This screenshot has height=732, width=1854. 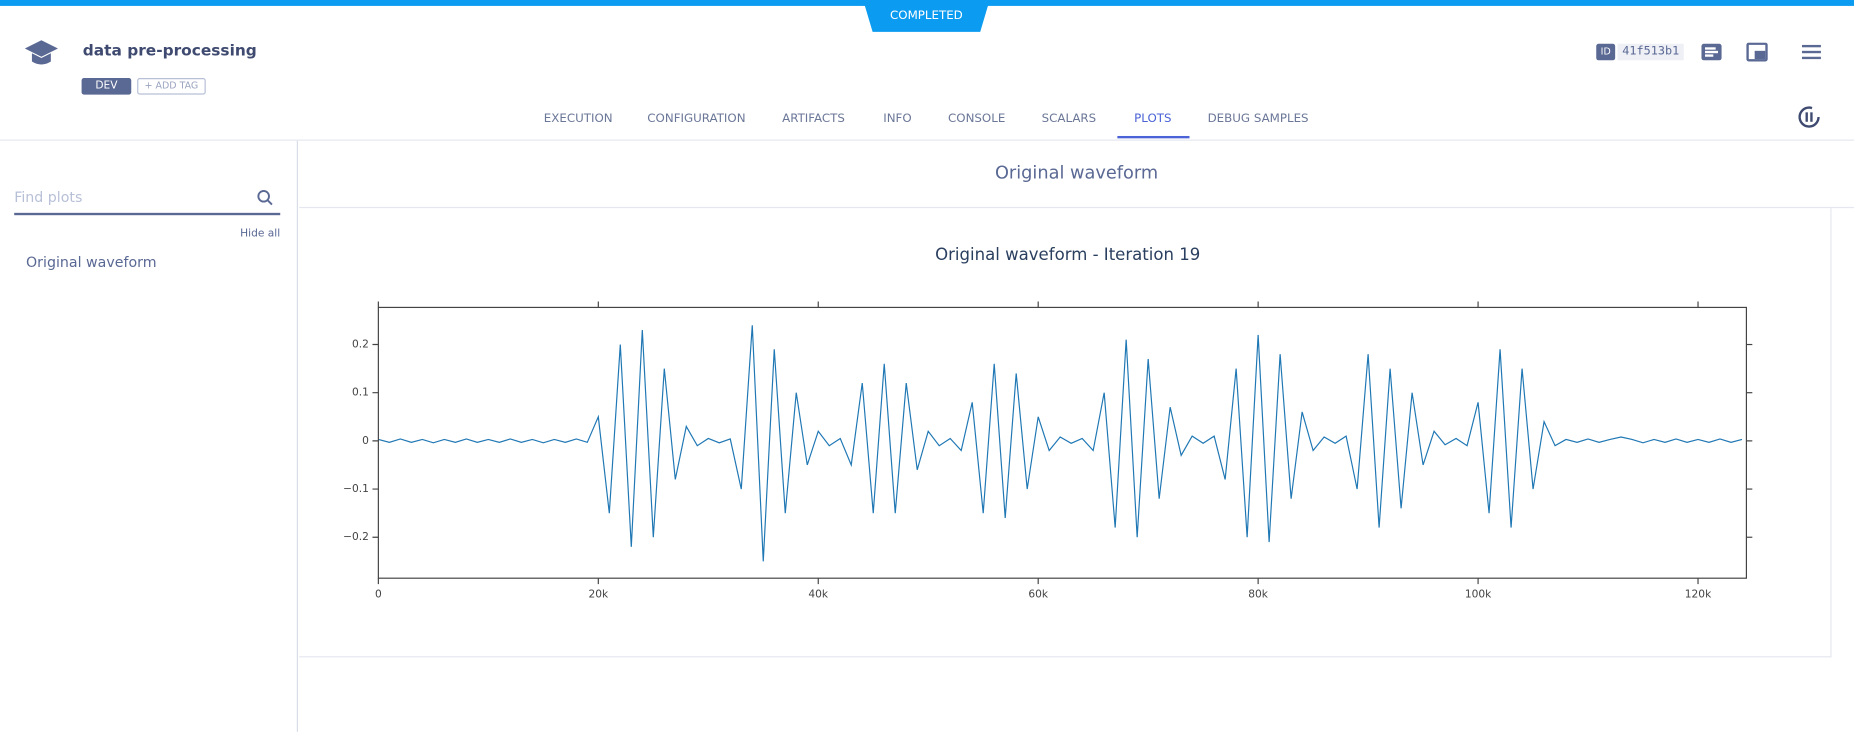 What do you see at coordinates (1258, 119) in the screenshot?
I see `tab: DEBUG SAMPLES` at bounding box center [1258, 119].